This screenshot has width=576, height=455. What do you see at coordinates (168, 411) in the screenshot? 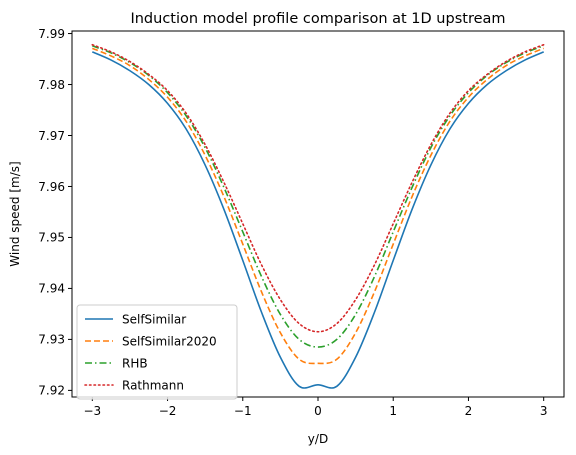
I see `x-tick-label: −2` at bounding box center [168, 411].